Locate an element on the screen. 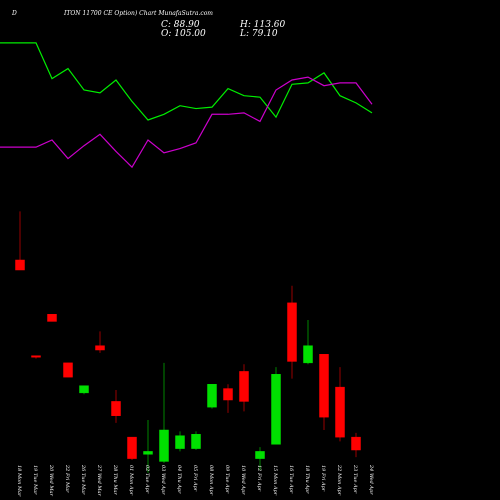  x-tick-label: 04 Thu Apr is located at coordinates (179, 479).